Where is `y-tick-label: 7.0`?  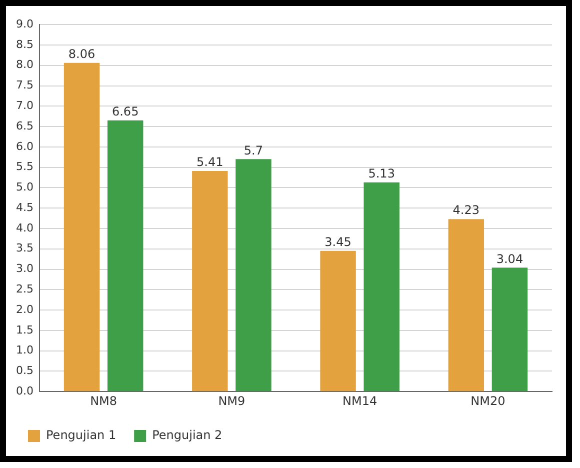 y-tick-label: 7.0 is located at coordinates (25, 105).